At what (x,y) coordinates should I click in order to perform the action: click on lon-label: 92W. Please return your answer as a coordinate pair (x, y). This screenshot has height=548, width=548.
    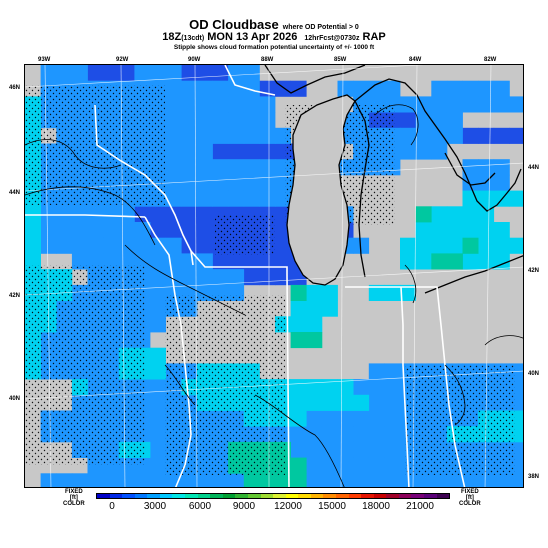
    Looking at the image, I should click on (122, 60).